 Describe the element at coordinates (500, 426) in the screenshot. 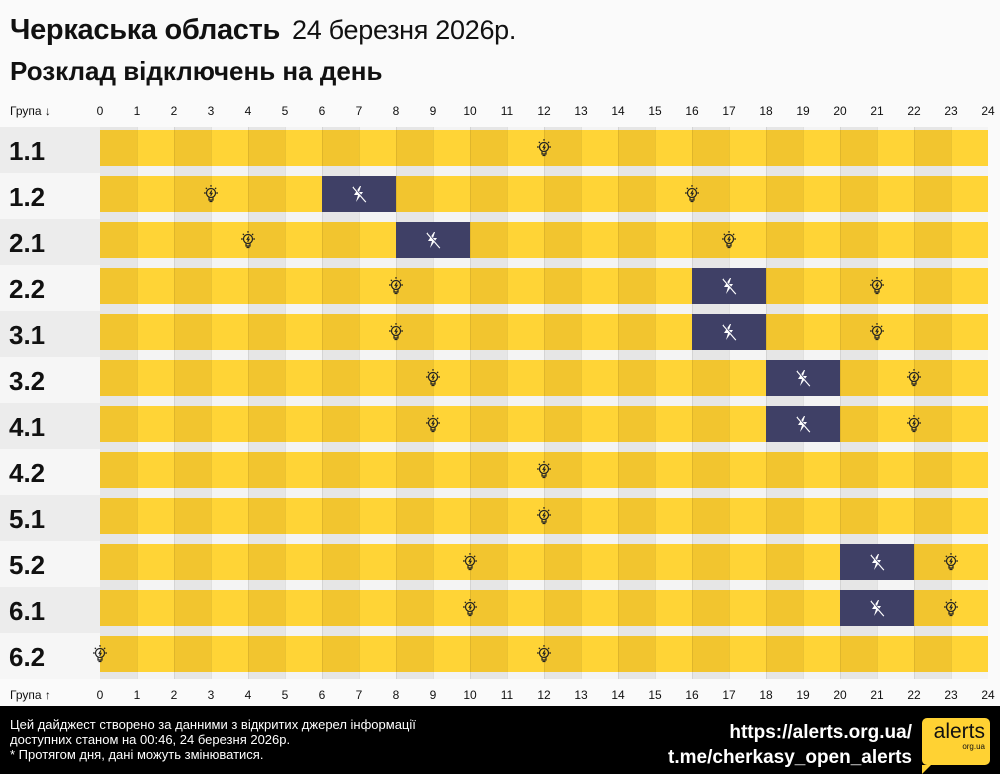

I see `group-row-4.1: 4.1` at that location.